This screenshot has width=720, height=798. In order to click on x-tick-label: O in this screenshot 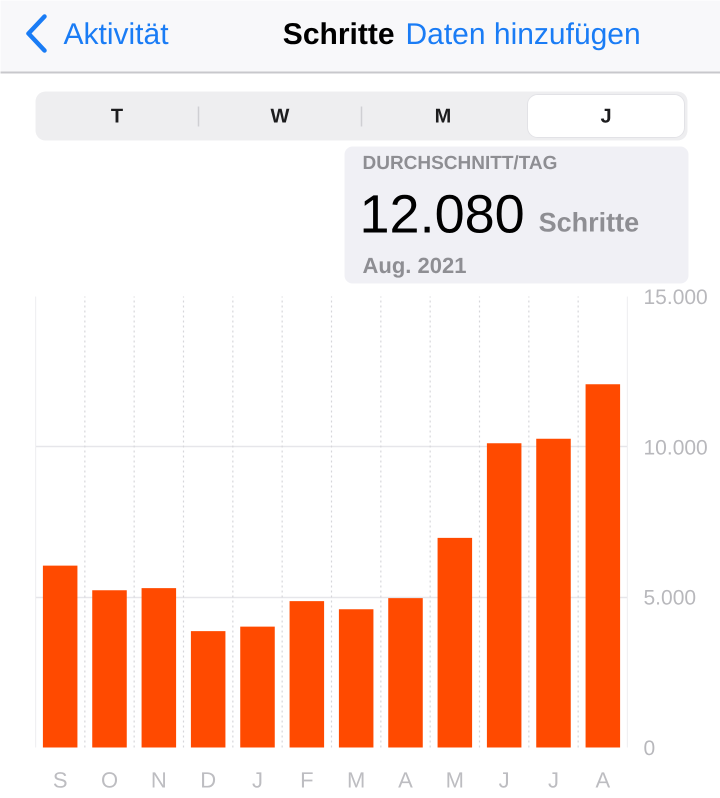, I will do `click(109, 780)`.